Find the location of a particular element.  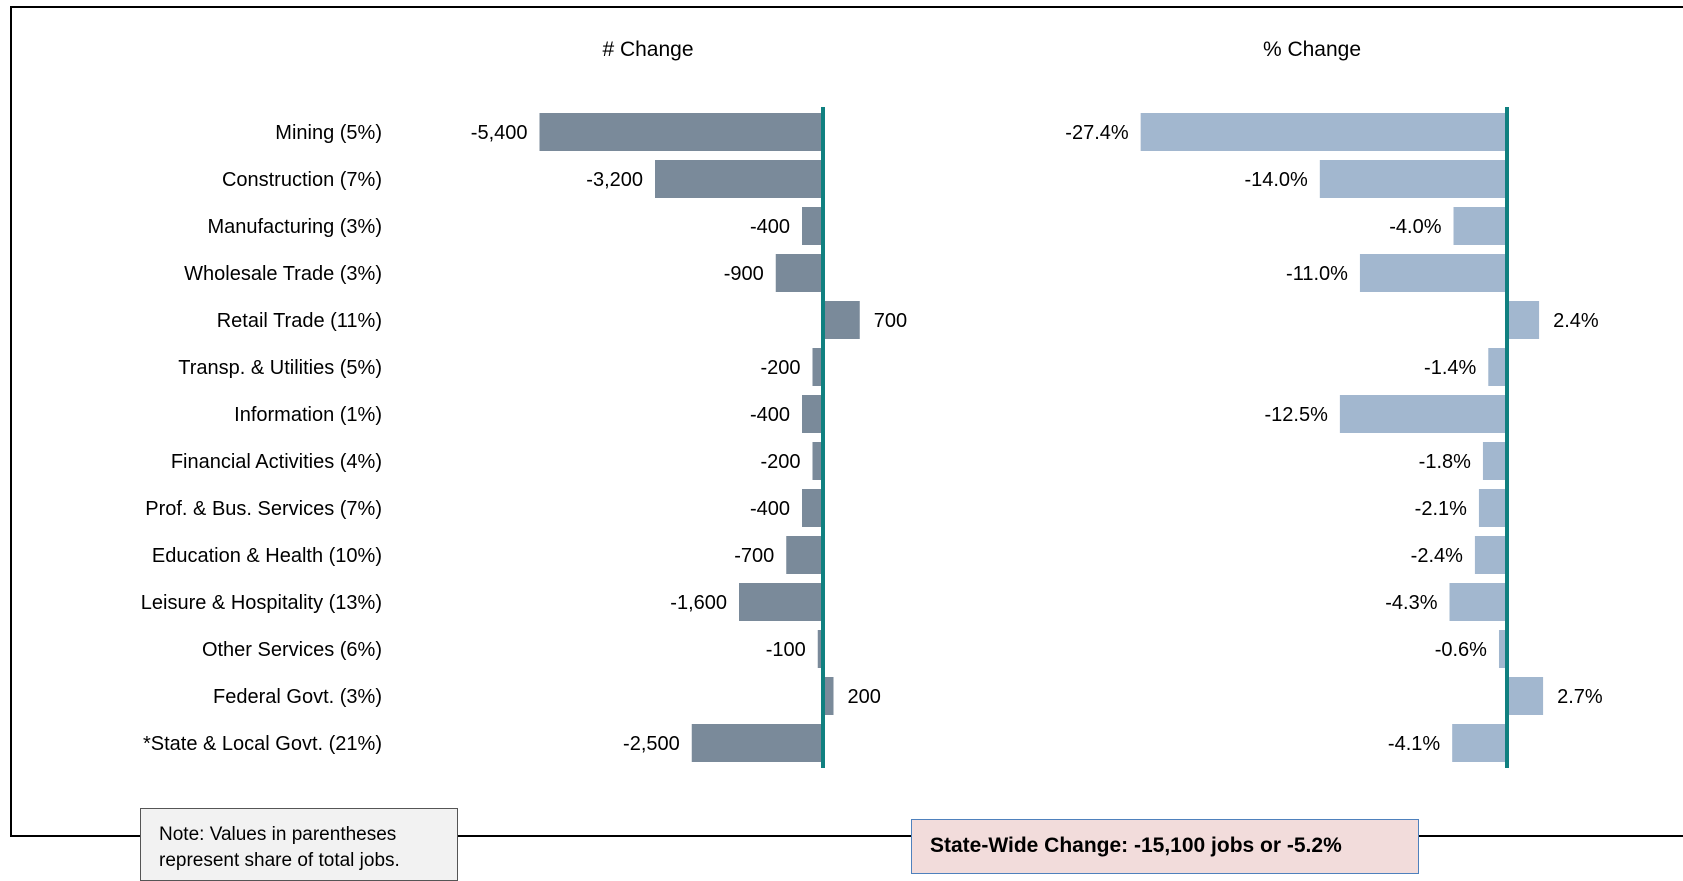

data-label: -100 is located at coordinates (786, 650).